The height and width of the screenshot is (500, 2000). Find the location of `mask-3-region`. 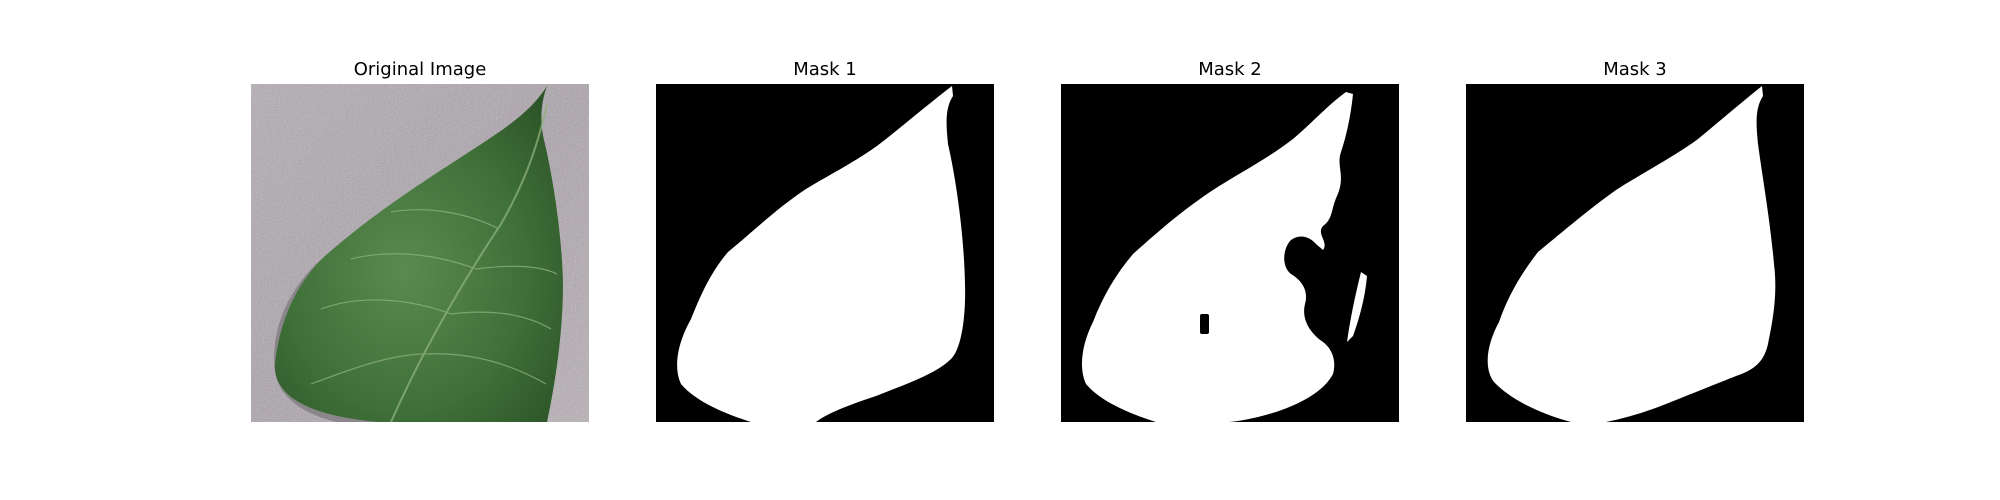

mask-3-region is located at coordinates (1631, 254).